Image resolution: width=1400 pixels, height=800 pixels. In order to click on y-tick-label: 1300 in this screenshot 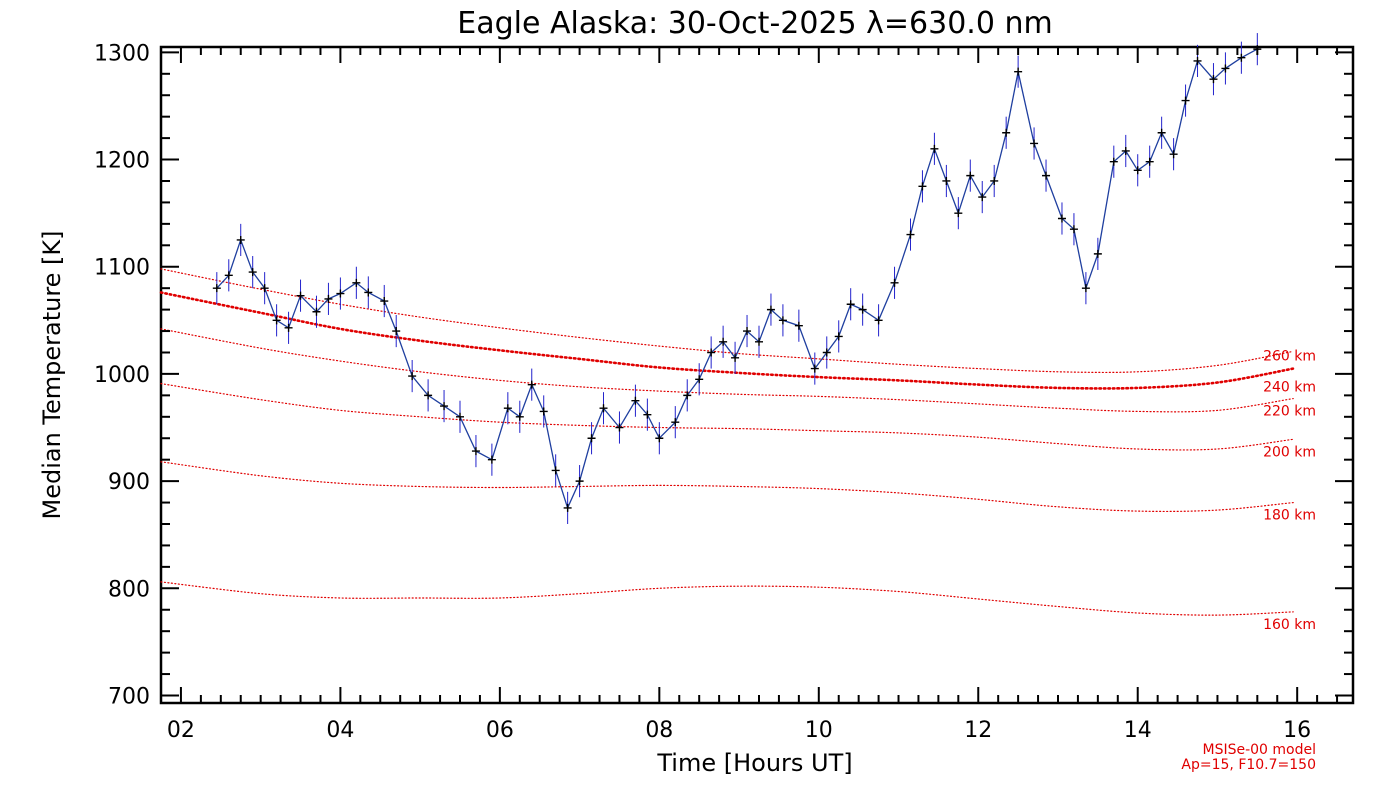, I will do `click(122, 53)`.